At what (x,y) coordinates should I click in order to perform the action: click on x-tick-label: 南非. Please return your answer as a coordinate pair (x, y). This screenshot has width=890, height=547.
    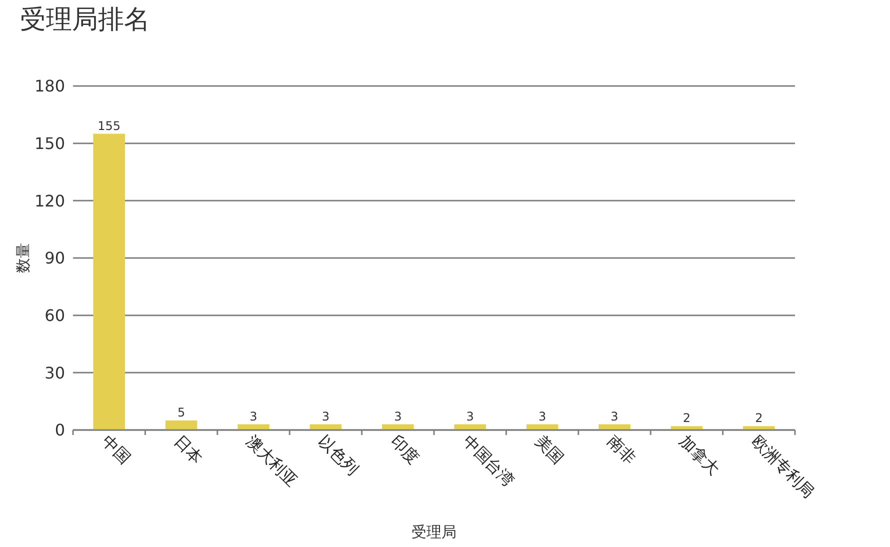
    Looking at the image, I should click on (622, 449).